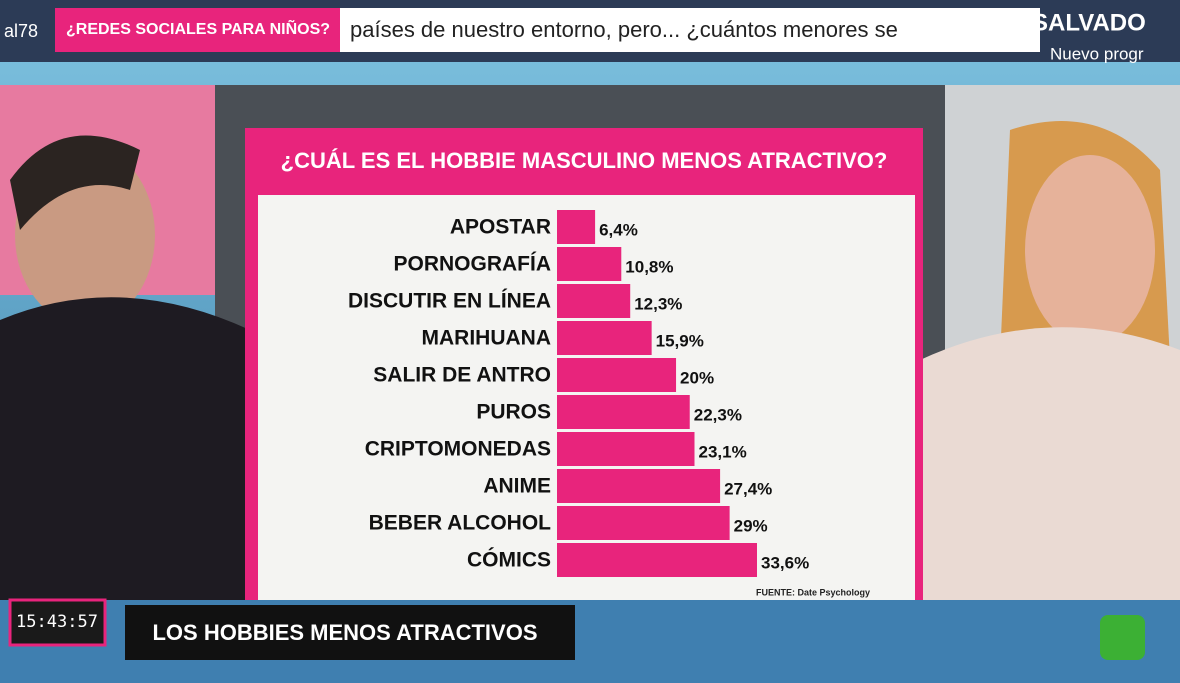  I want to click on caption: LOS HOBBIES MENOS ATRACTIVOS, so click(344, 632).